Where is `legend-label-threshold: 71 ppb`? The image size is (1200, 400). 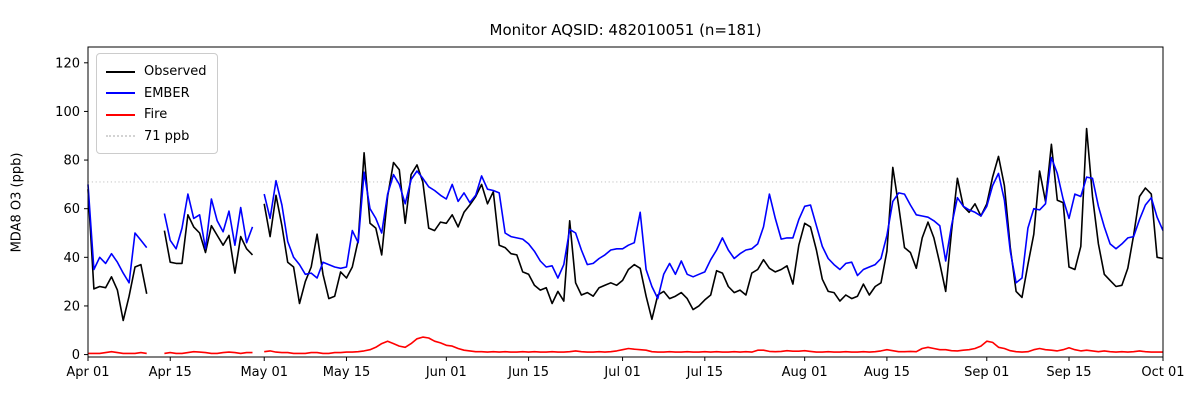
legend-label-threshold: 71 ppb is located at coordinates (167, 136).